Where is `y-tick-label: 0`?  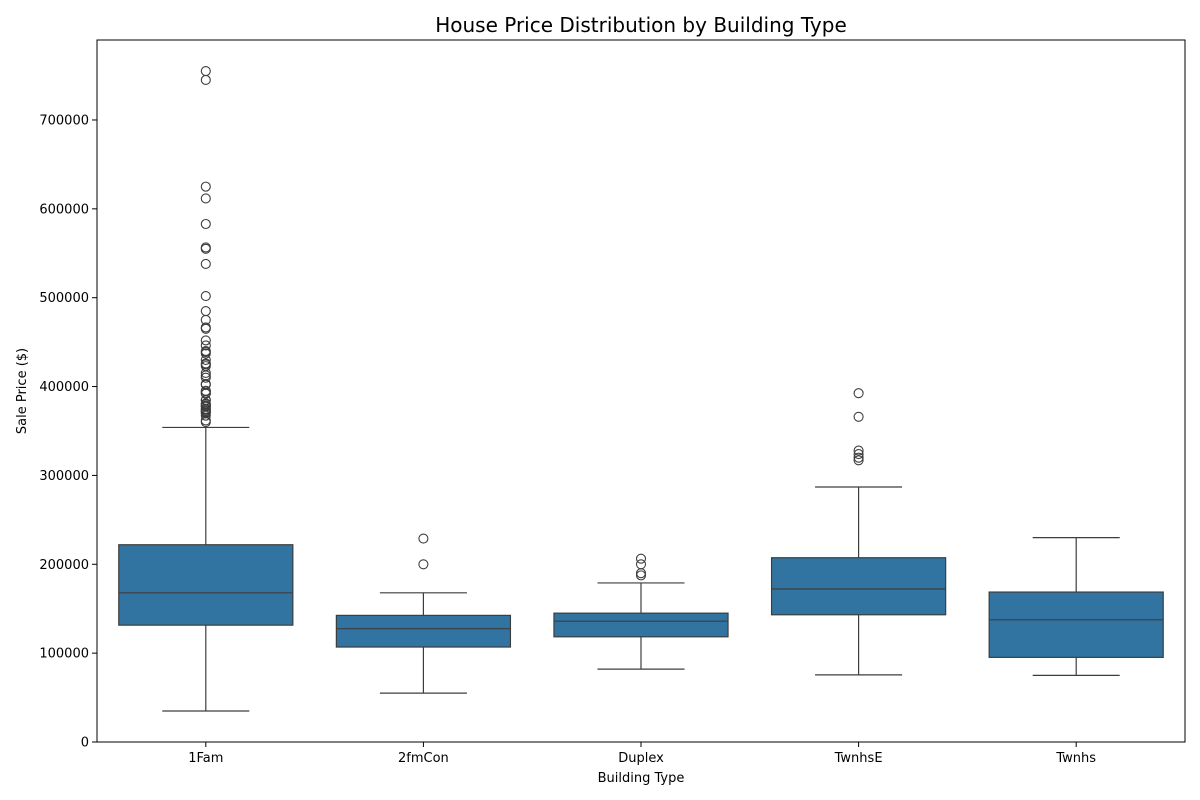
y-tick-label: 0 is located at coordinates (85, 743).